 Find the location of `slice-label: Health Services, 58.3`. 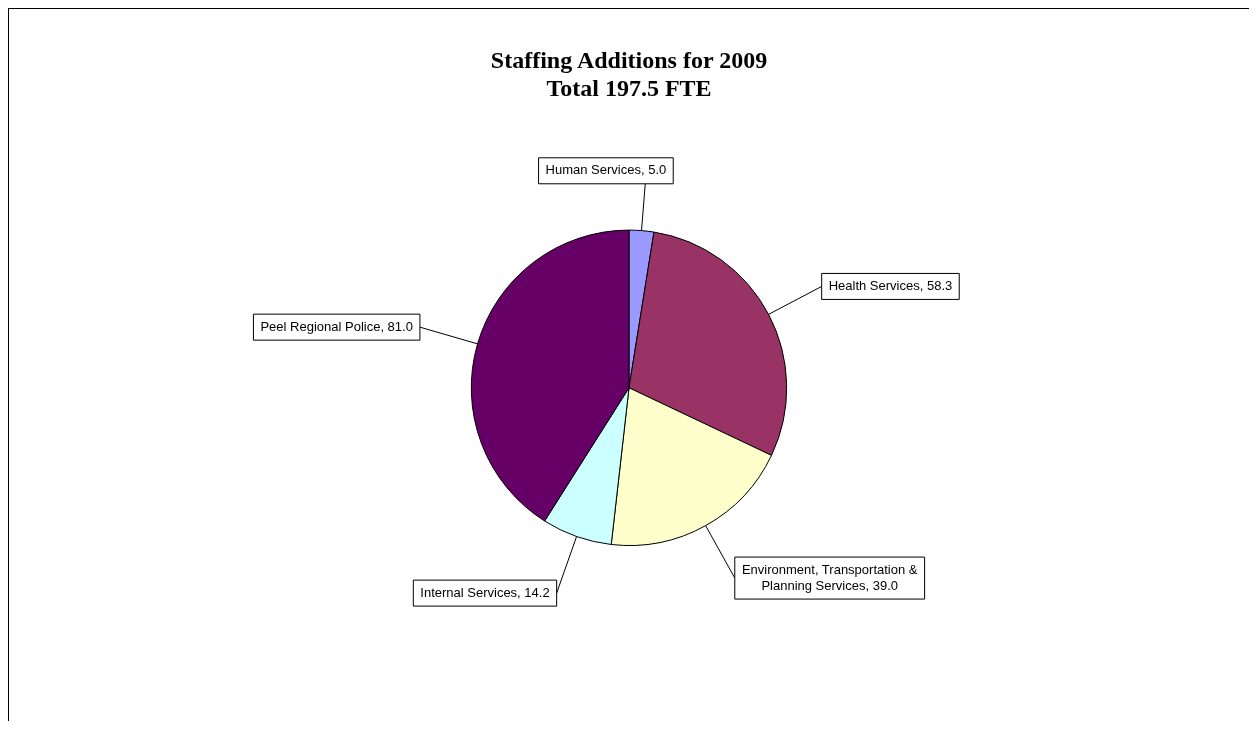

slice-label: Health Services, 58.3 is located at coordinates (890, 286).